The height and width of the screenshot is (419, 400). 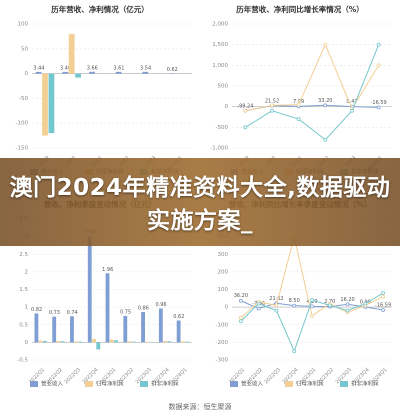 I want to click on value-label: 0.86, so click(x=143, y=309).